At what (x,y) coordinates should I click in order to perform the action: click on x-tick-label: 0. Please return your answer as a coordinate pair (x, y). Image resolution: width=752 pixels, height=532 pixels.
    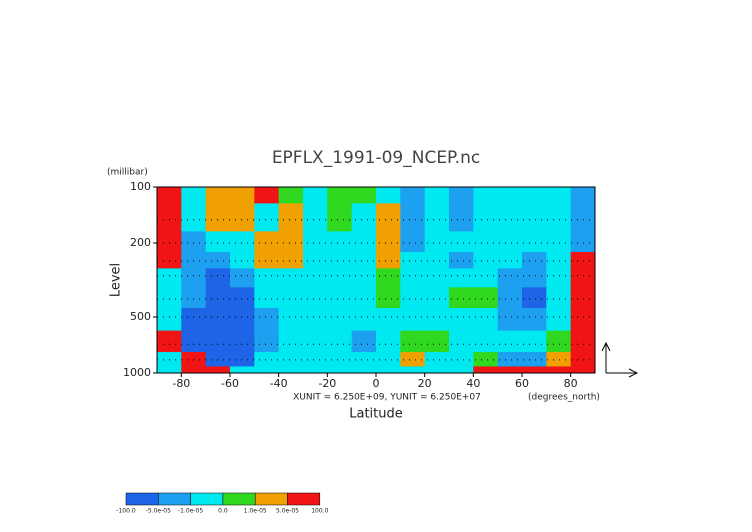
    Looking at the image, I should click on (376, 383).